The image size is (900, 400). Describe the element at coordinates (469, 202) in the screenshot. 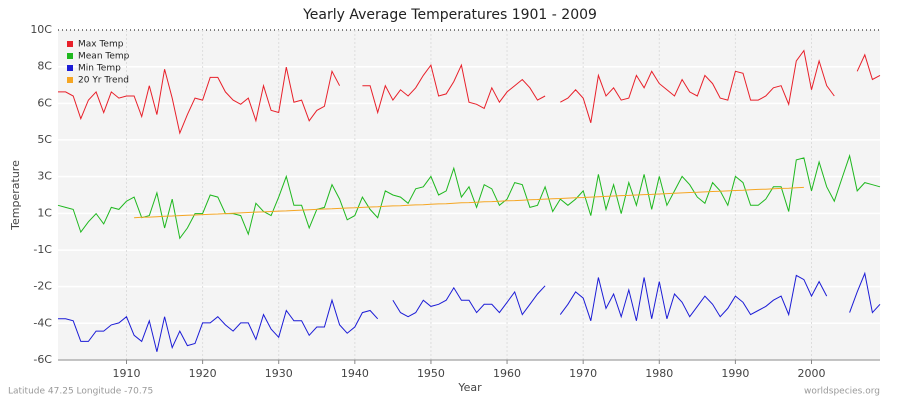

I see `series-line` at that location.